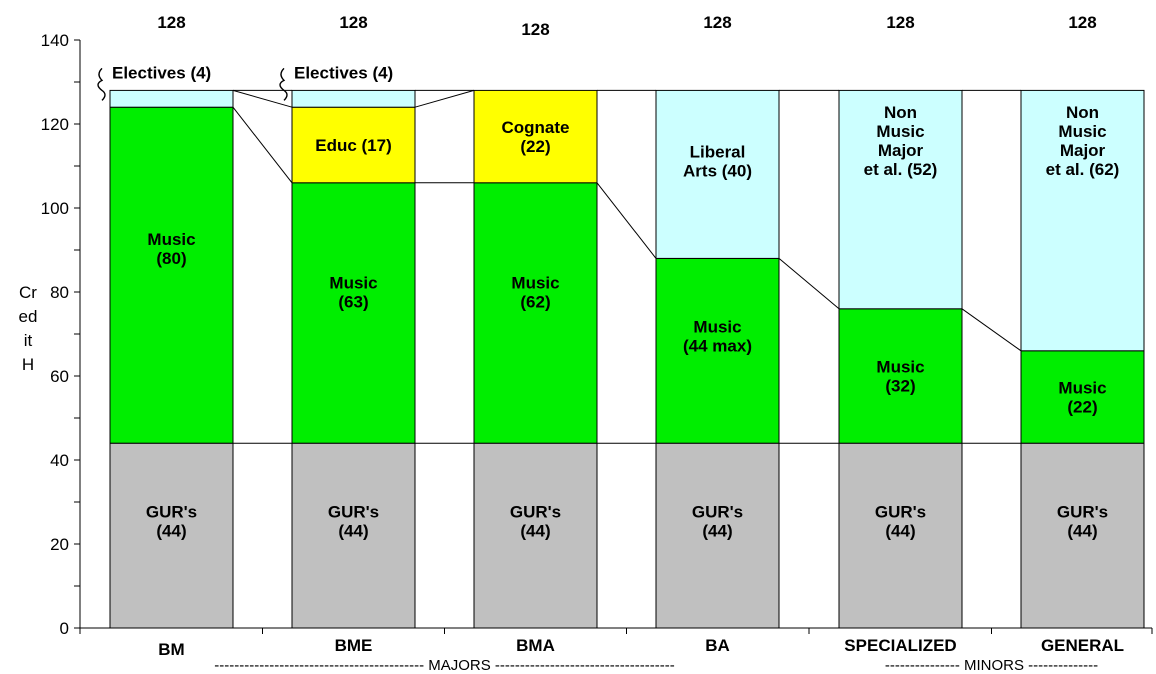  I want to click on bar-segment-specialized-music, so click(900, 376).